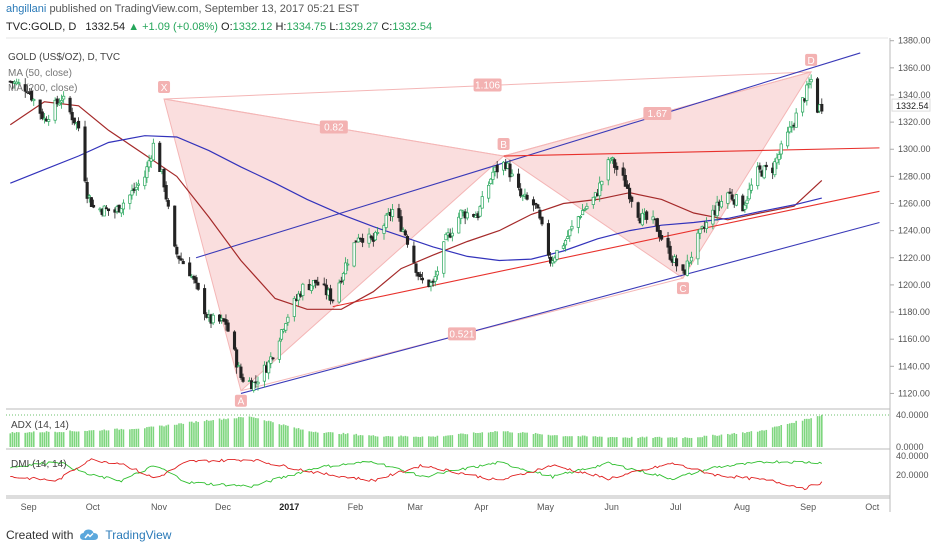 The image size is (932, 550). I want to click on dmi-pane: 40.0000 20.0000 DMI (14, 14), so click(469, 471).